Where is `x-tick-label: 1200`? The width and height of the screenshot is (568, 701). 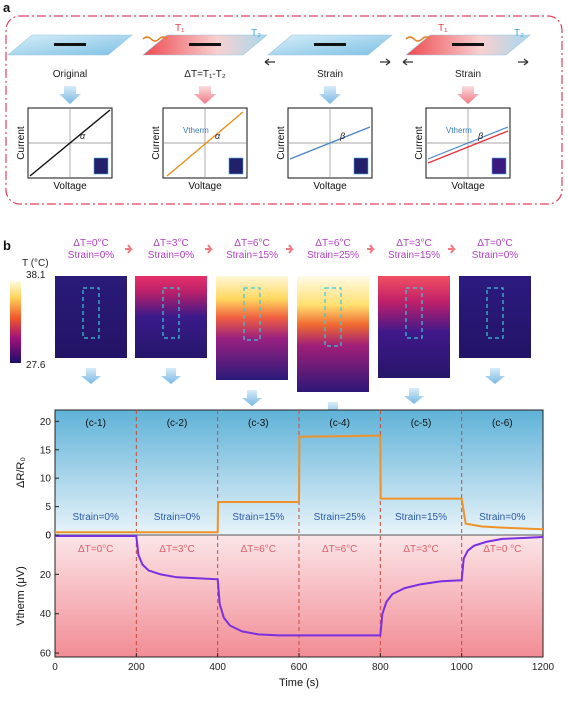 x-tick-label: 1200 is located at coordinates (543, 667).